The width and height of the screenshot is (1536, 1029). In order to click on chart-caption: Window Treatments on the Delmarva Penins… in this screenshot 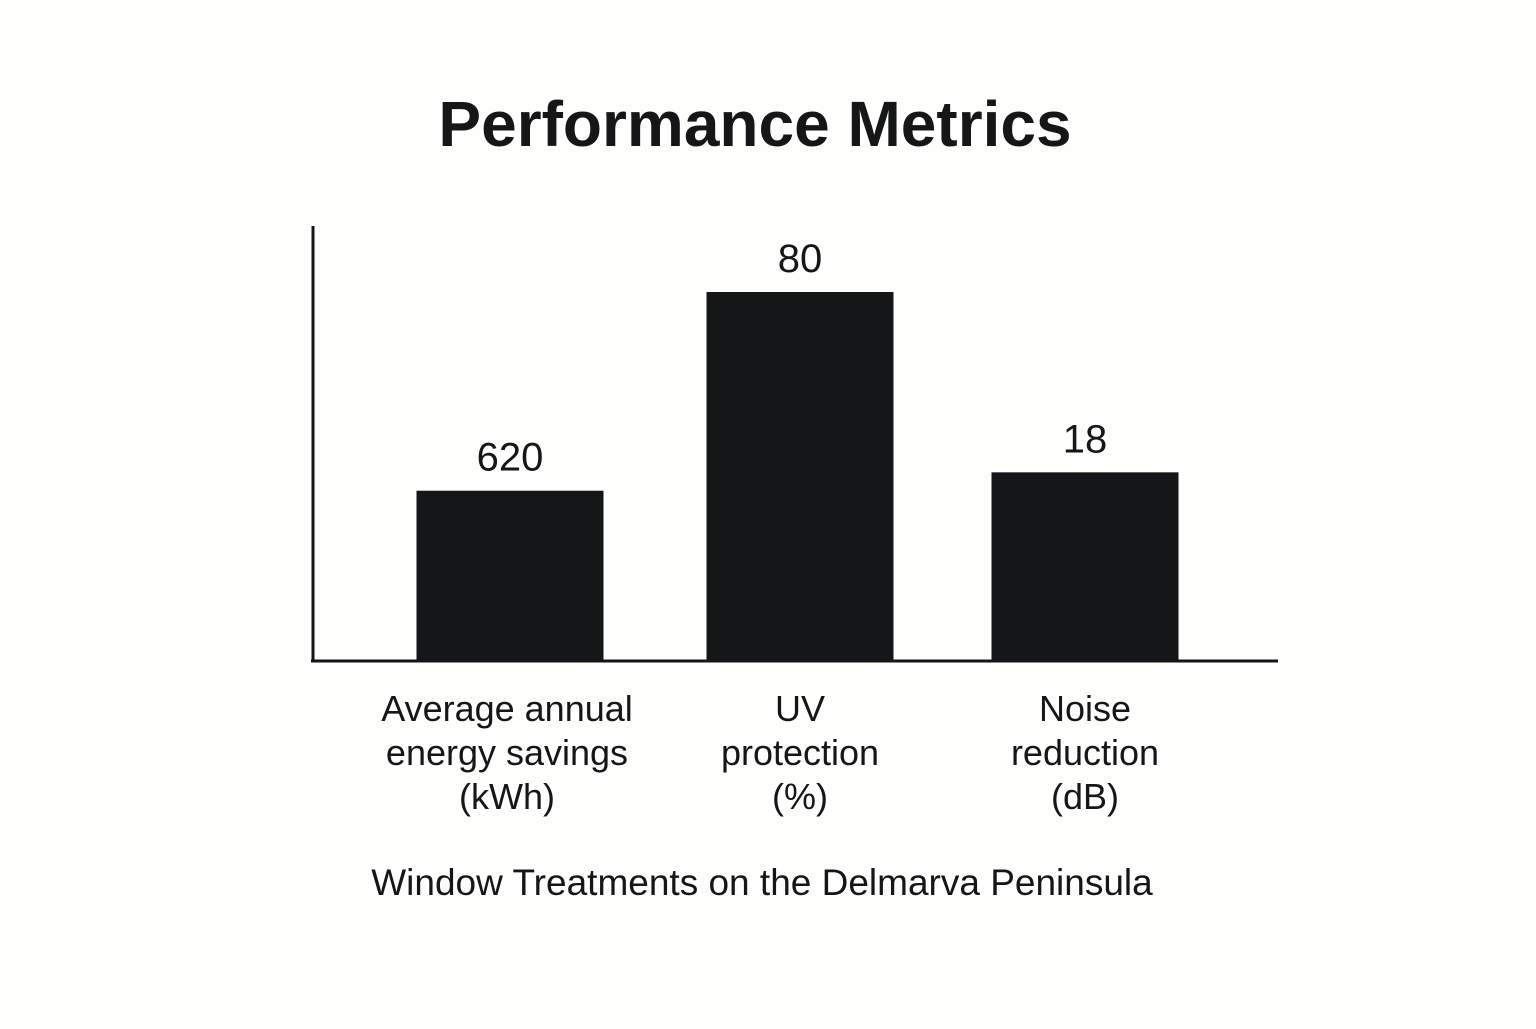, I will do `click(762, 882)`.